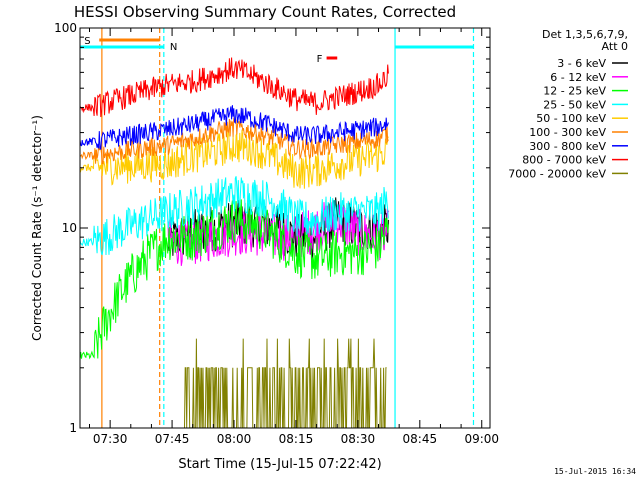  Describe the element at coordinates (567, 146) in the screenshot. I see `legend-entry-label-6: 300 - 800 keV` at that location.